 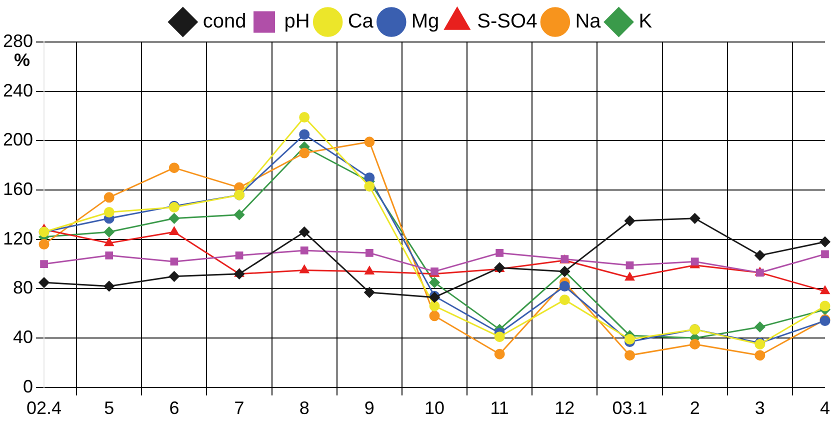 I want to click on y-tick-label: 200, so click(x=18, y=140).